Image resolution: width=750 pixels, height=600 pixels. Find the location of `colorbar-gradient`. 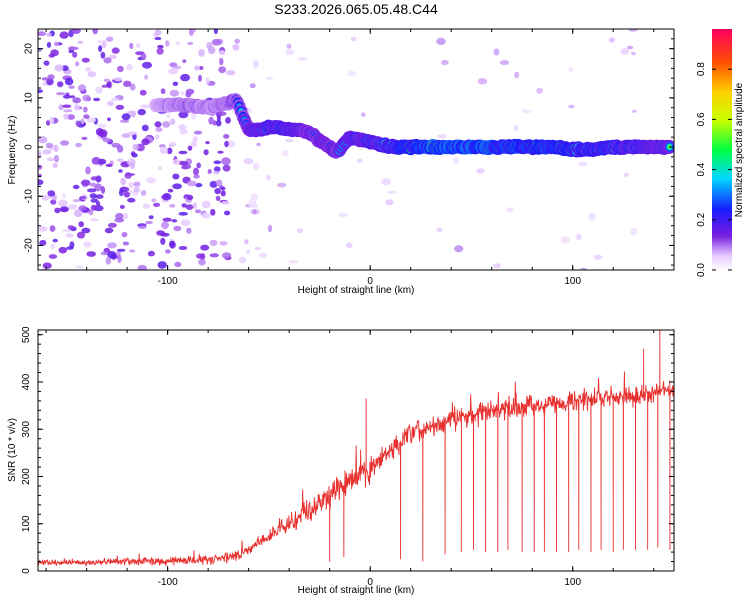

colorbar-gradient is located at coordinates (722, 149).